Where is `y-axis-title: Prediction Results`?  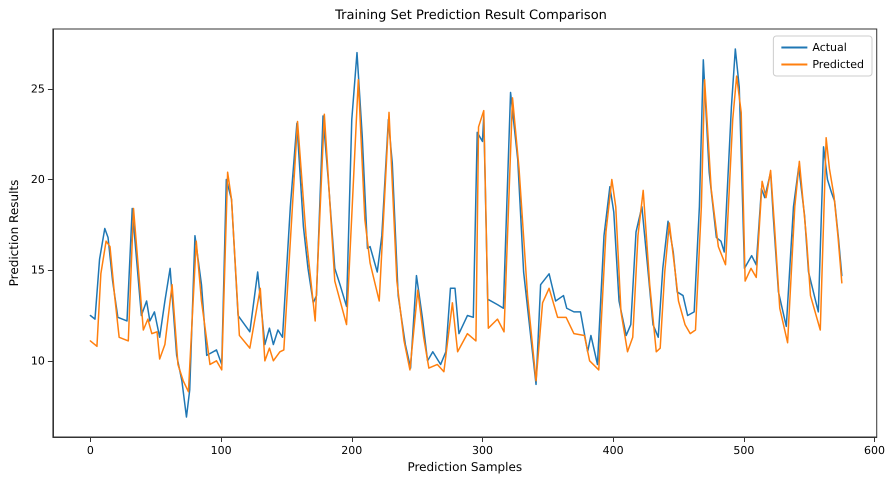 y-axis-title: Prediction Results is located at coordinates (14, 233).